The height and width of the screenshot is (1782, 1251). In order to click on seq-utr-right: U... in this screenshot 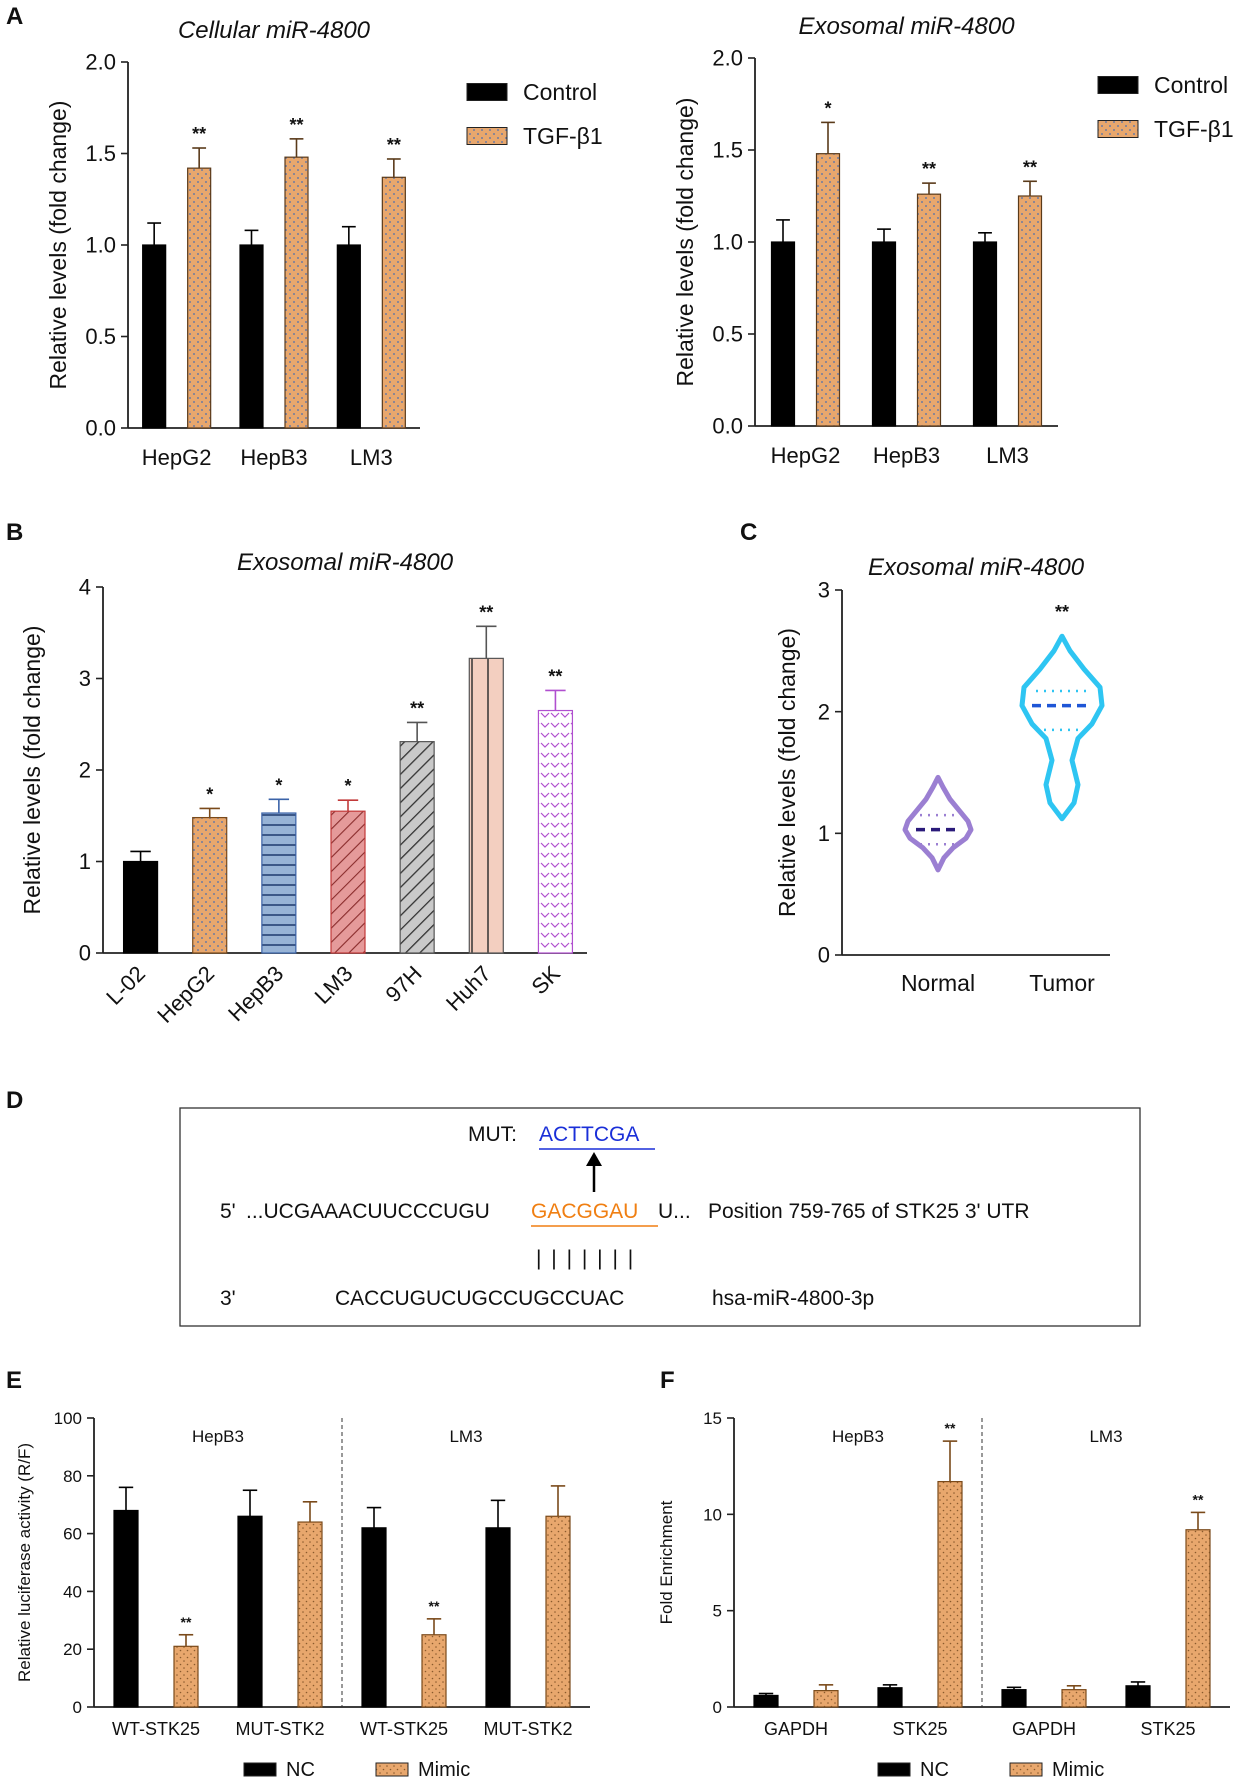, I will do `click(674, 1211)`.